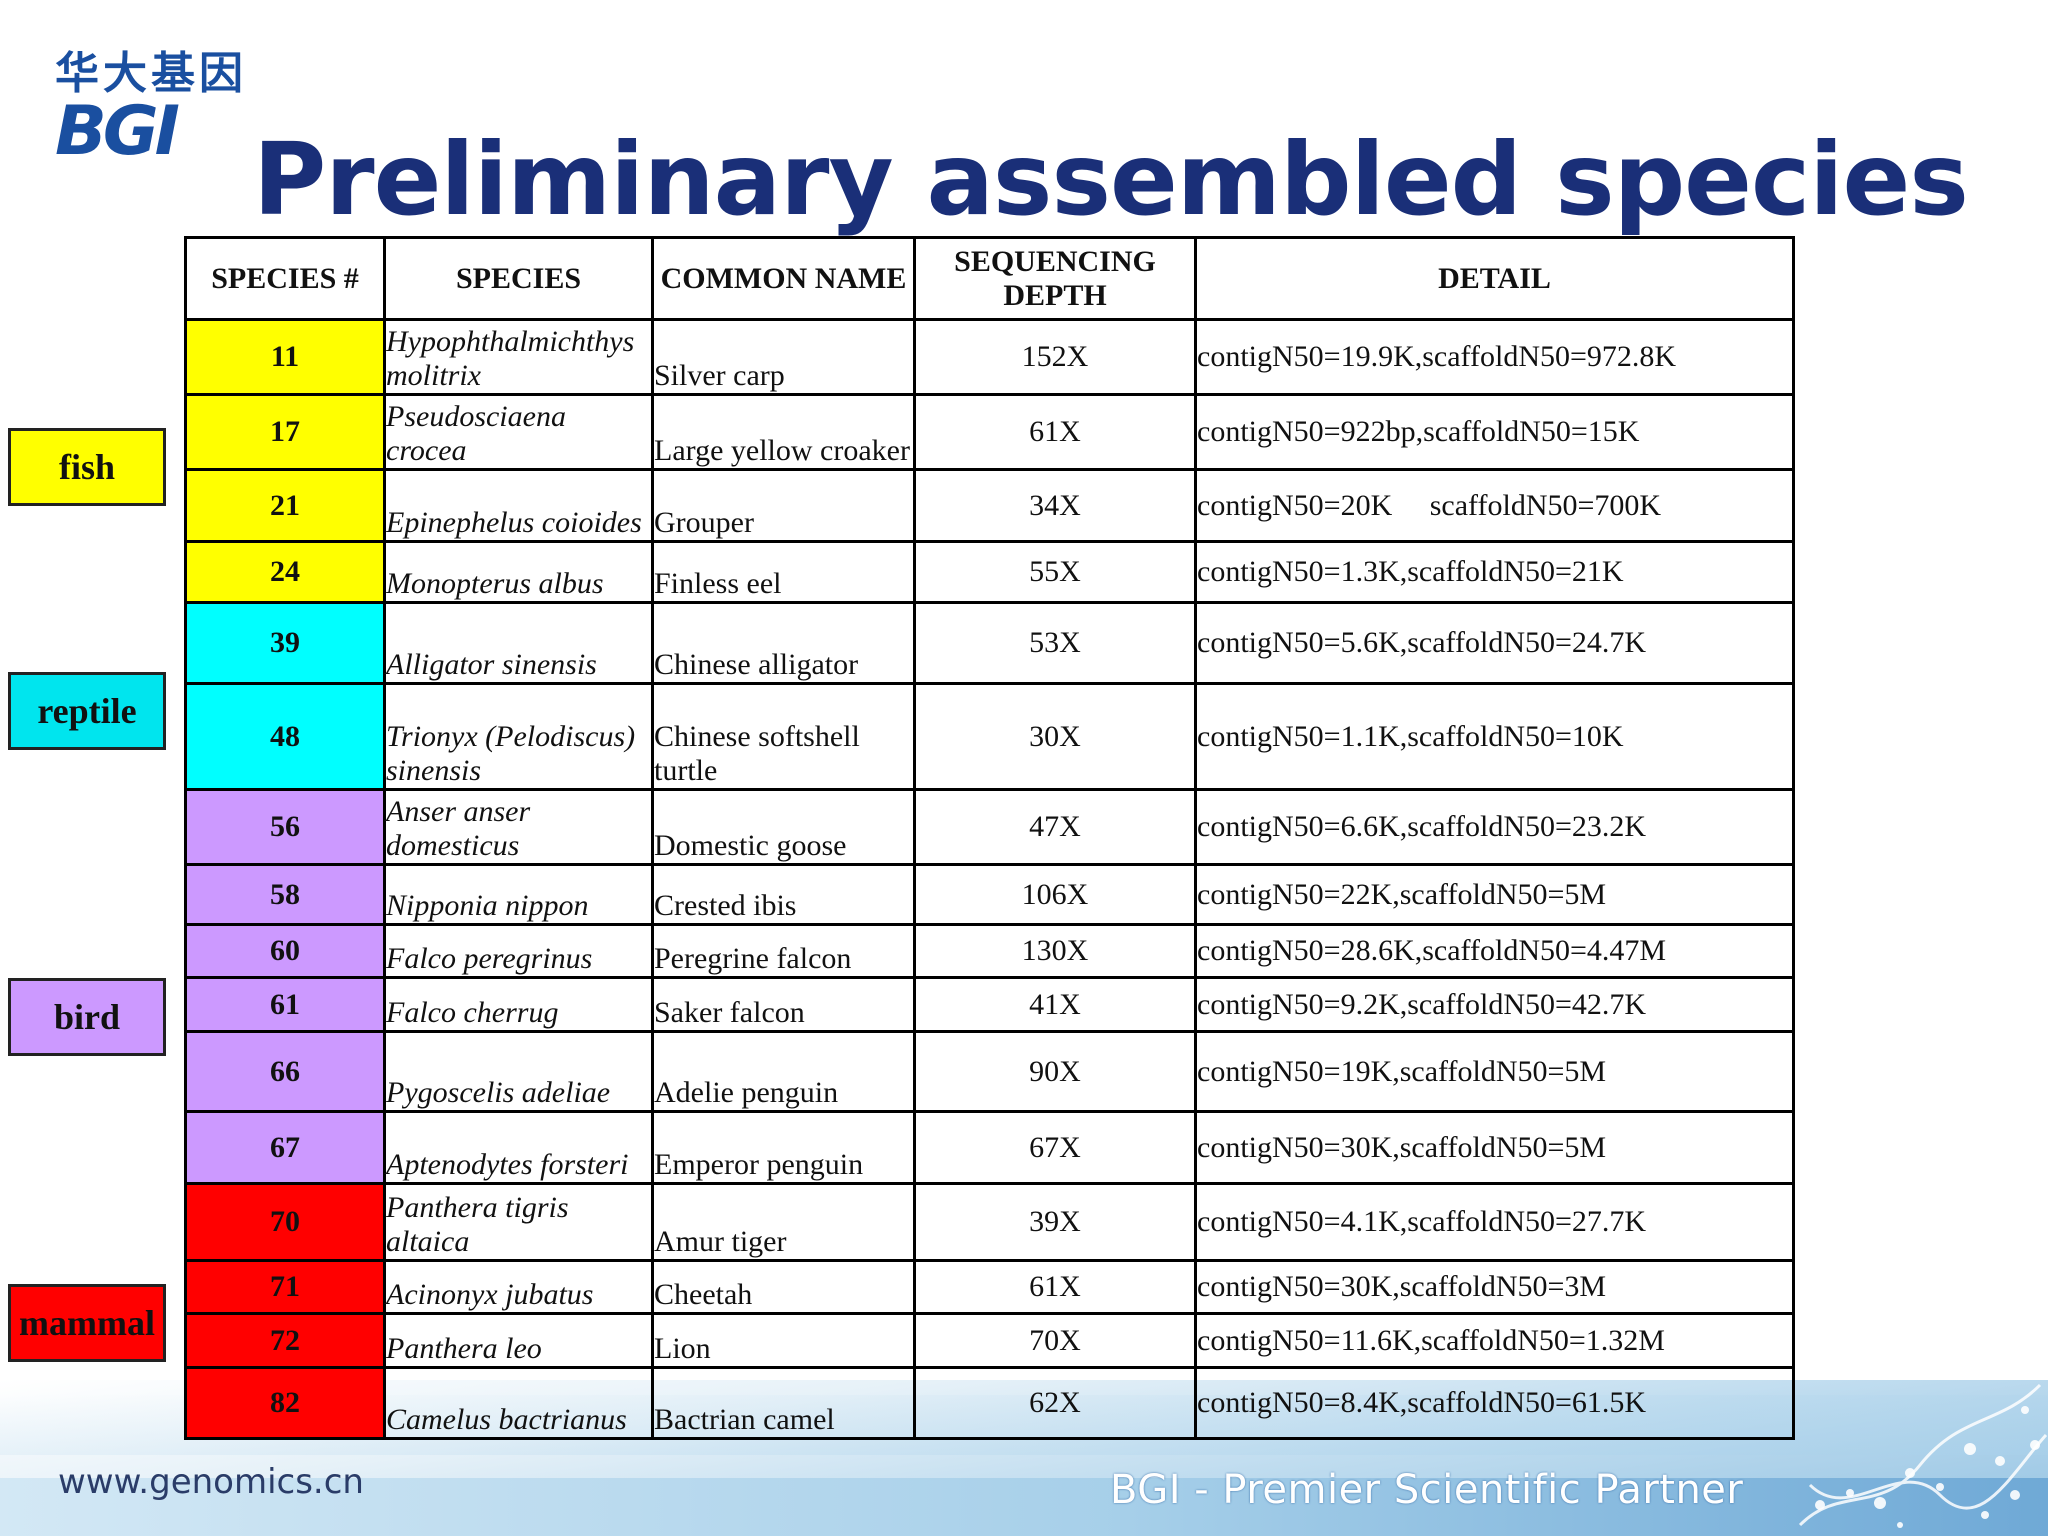  I want to click on common-name-cell: Bactrian camel, so click(783, 1403).